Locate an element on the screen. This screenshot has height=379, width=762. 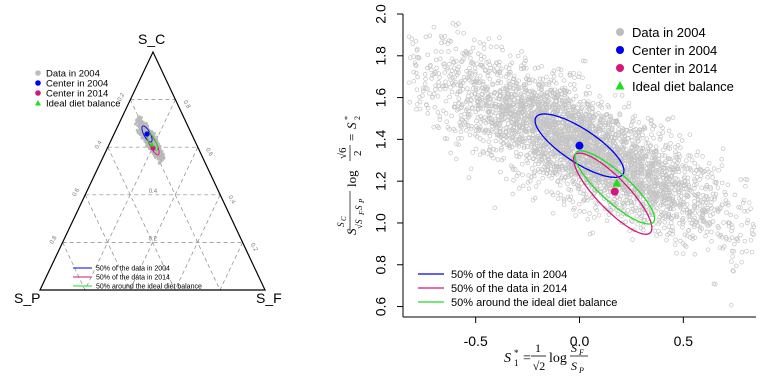
y-tick-label: 0.8 is located at coordinates (381, 265).